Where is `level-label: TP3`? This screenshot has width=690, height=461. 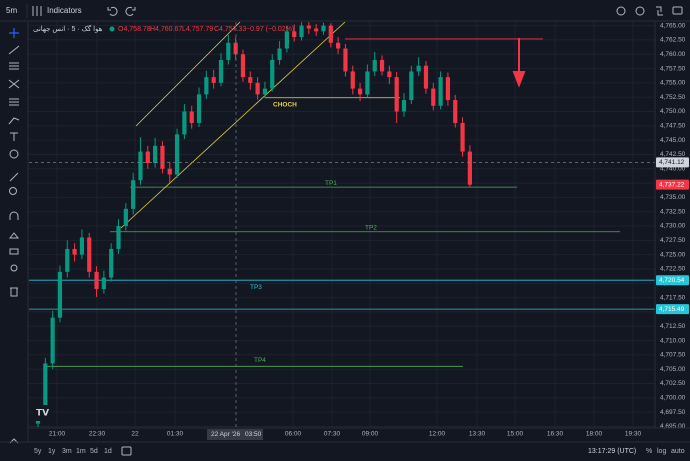
level-label: TP3 is located at coordinates (256, 287).